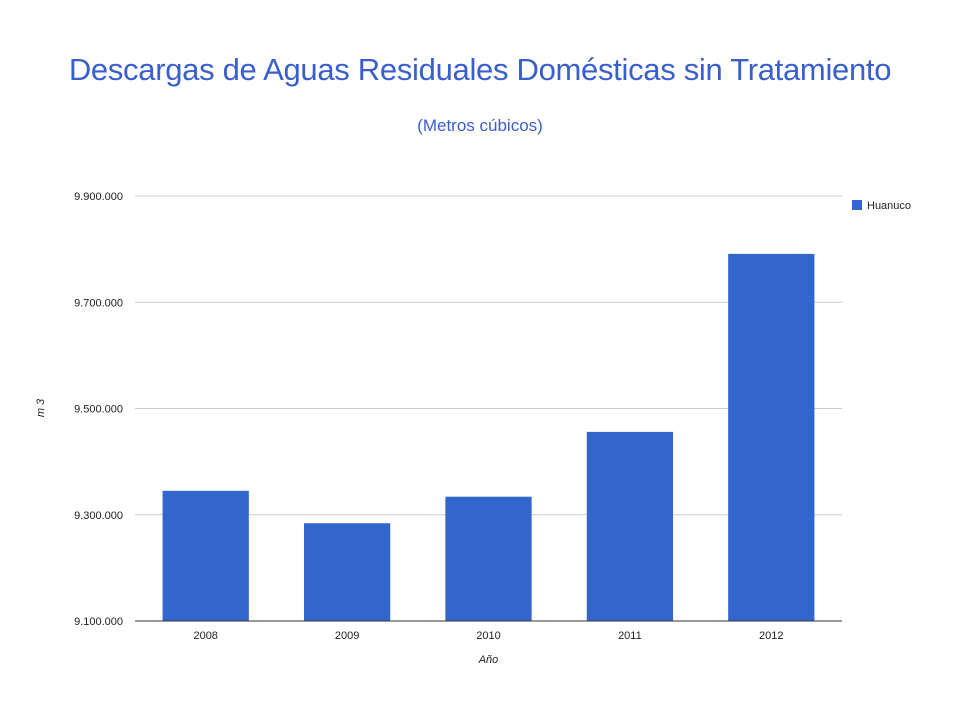 The height and width of the screenshot is (720, 960). I want to click on bar-2011, so click(630, 526).